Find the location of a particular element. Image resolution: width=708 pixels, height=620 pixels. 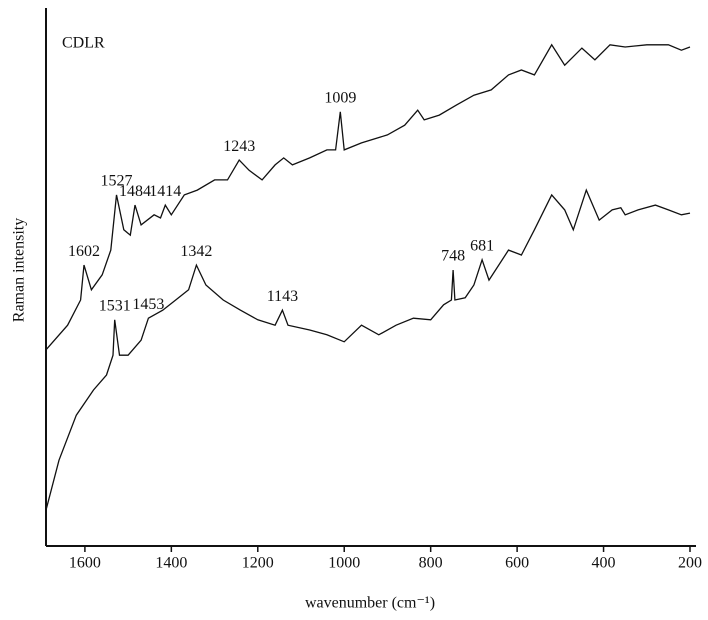

peak-label: 1342 is located at coordinates (196, 251).